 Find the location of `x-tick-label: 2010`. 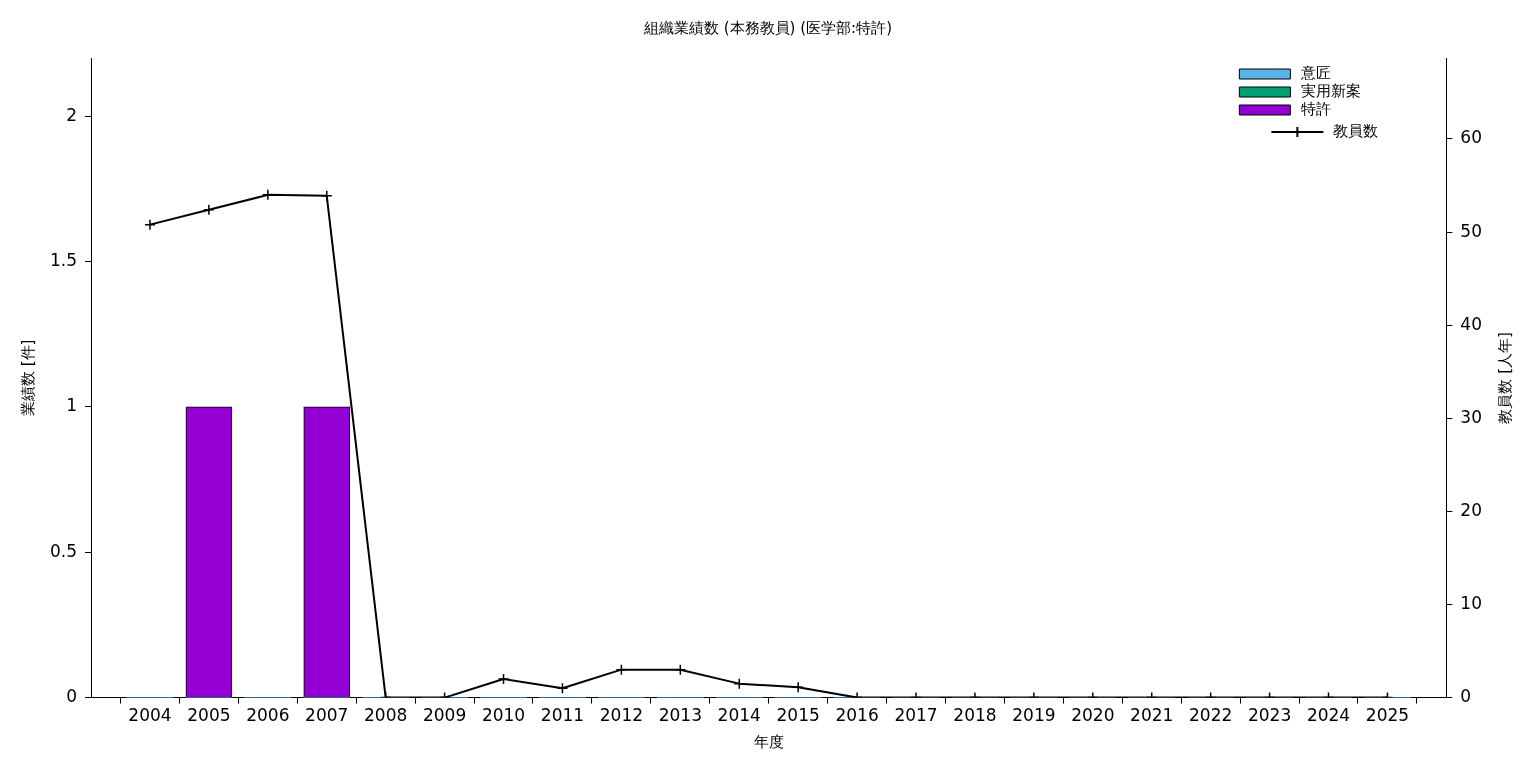

x-tick-label: 2010 is located at coordinates (503, 715).